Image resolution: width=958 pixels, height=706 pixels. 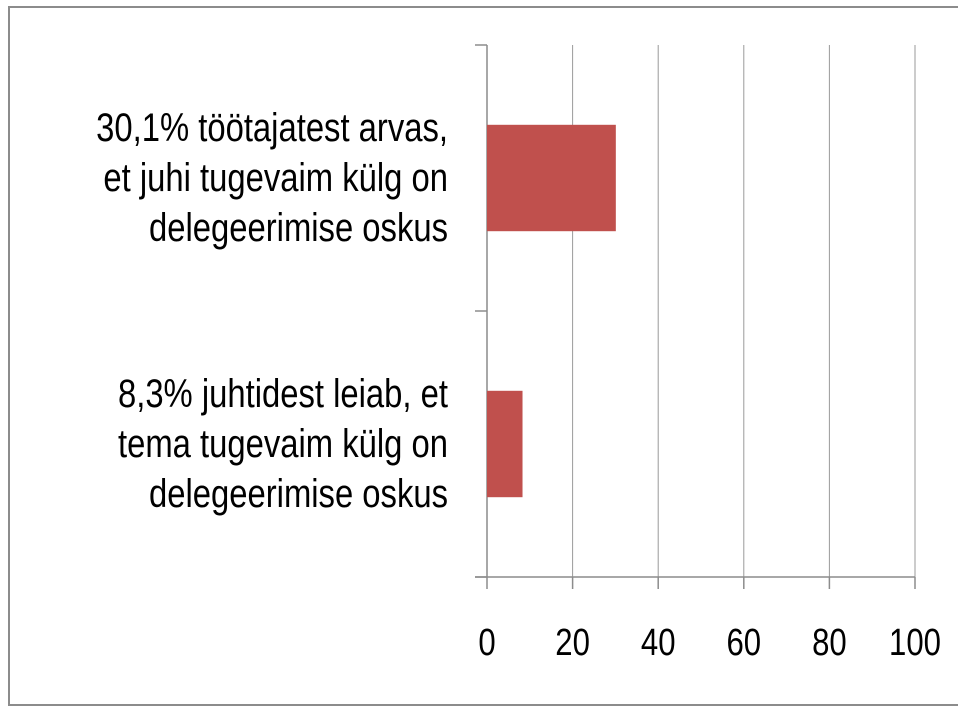 What do you see at coordinates (486, 643) in the screenshot?
I see `x-tick-label: 0` at bounding box center [486, 643].